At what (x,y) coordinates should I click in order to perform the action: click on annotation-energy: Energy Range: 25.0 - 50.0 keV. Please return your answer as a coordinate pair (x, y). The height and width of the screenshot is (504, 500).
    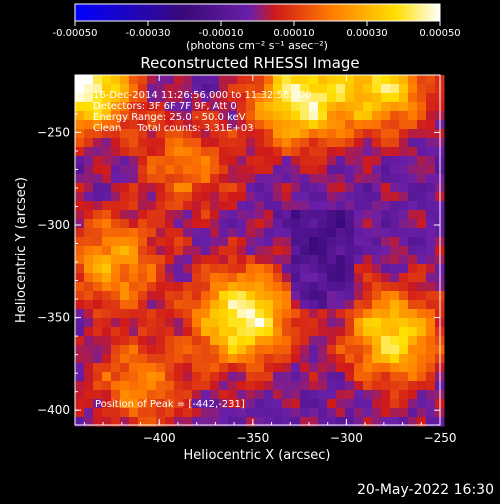
    Looking at the image, I should click on (169, 117).